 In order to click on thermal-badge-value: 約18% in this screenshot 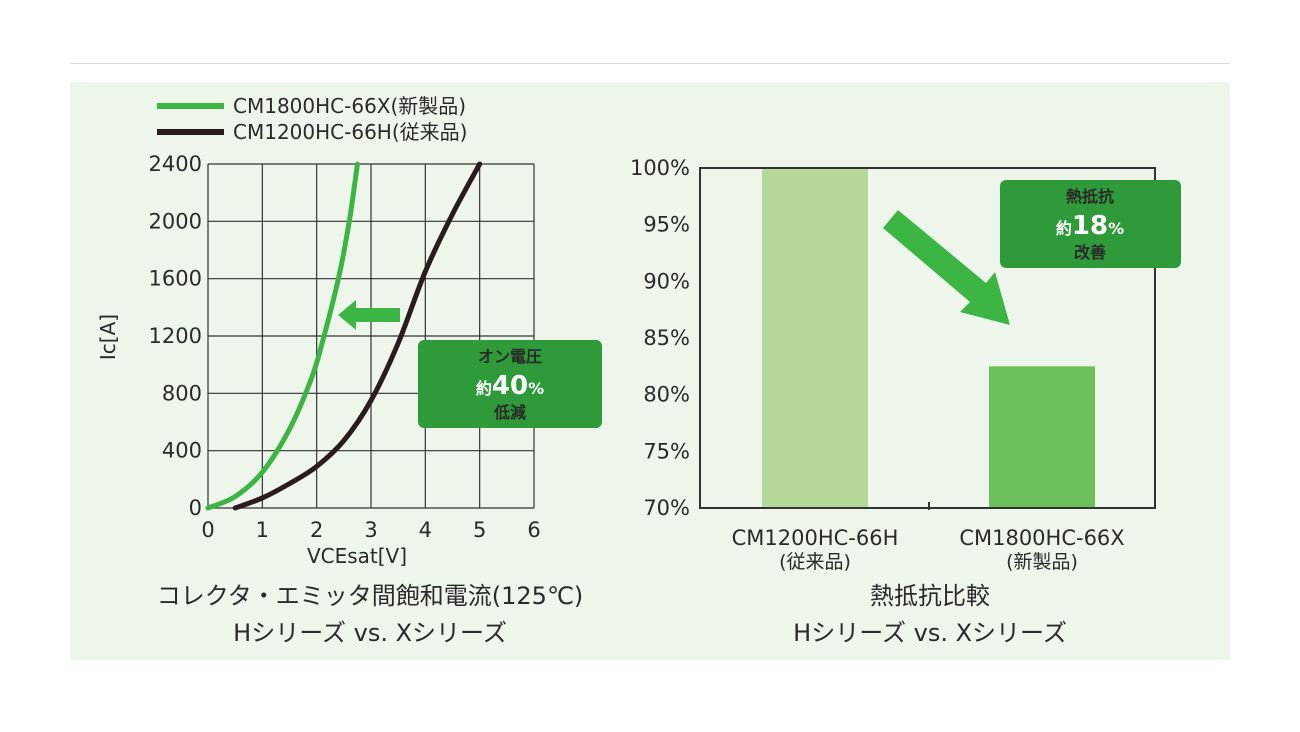, I will do `click(1090, 226)`.